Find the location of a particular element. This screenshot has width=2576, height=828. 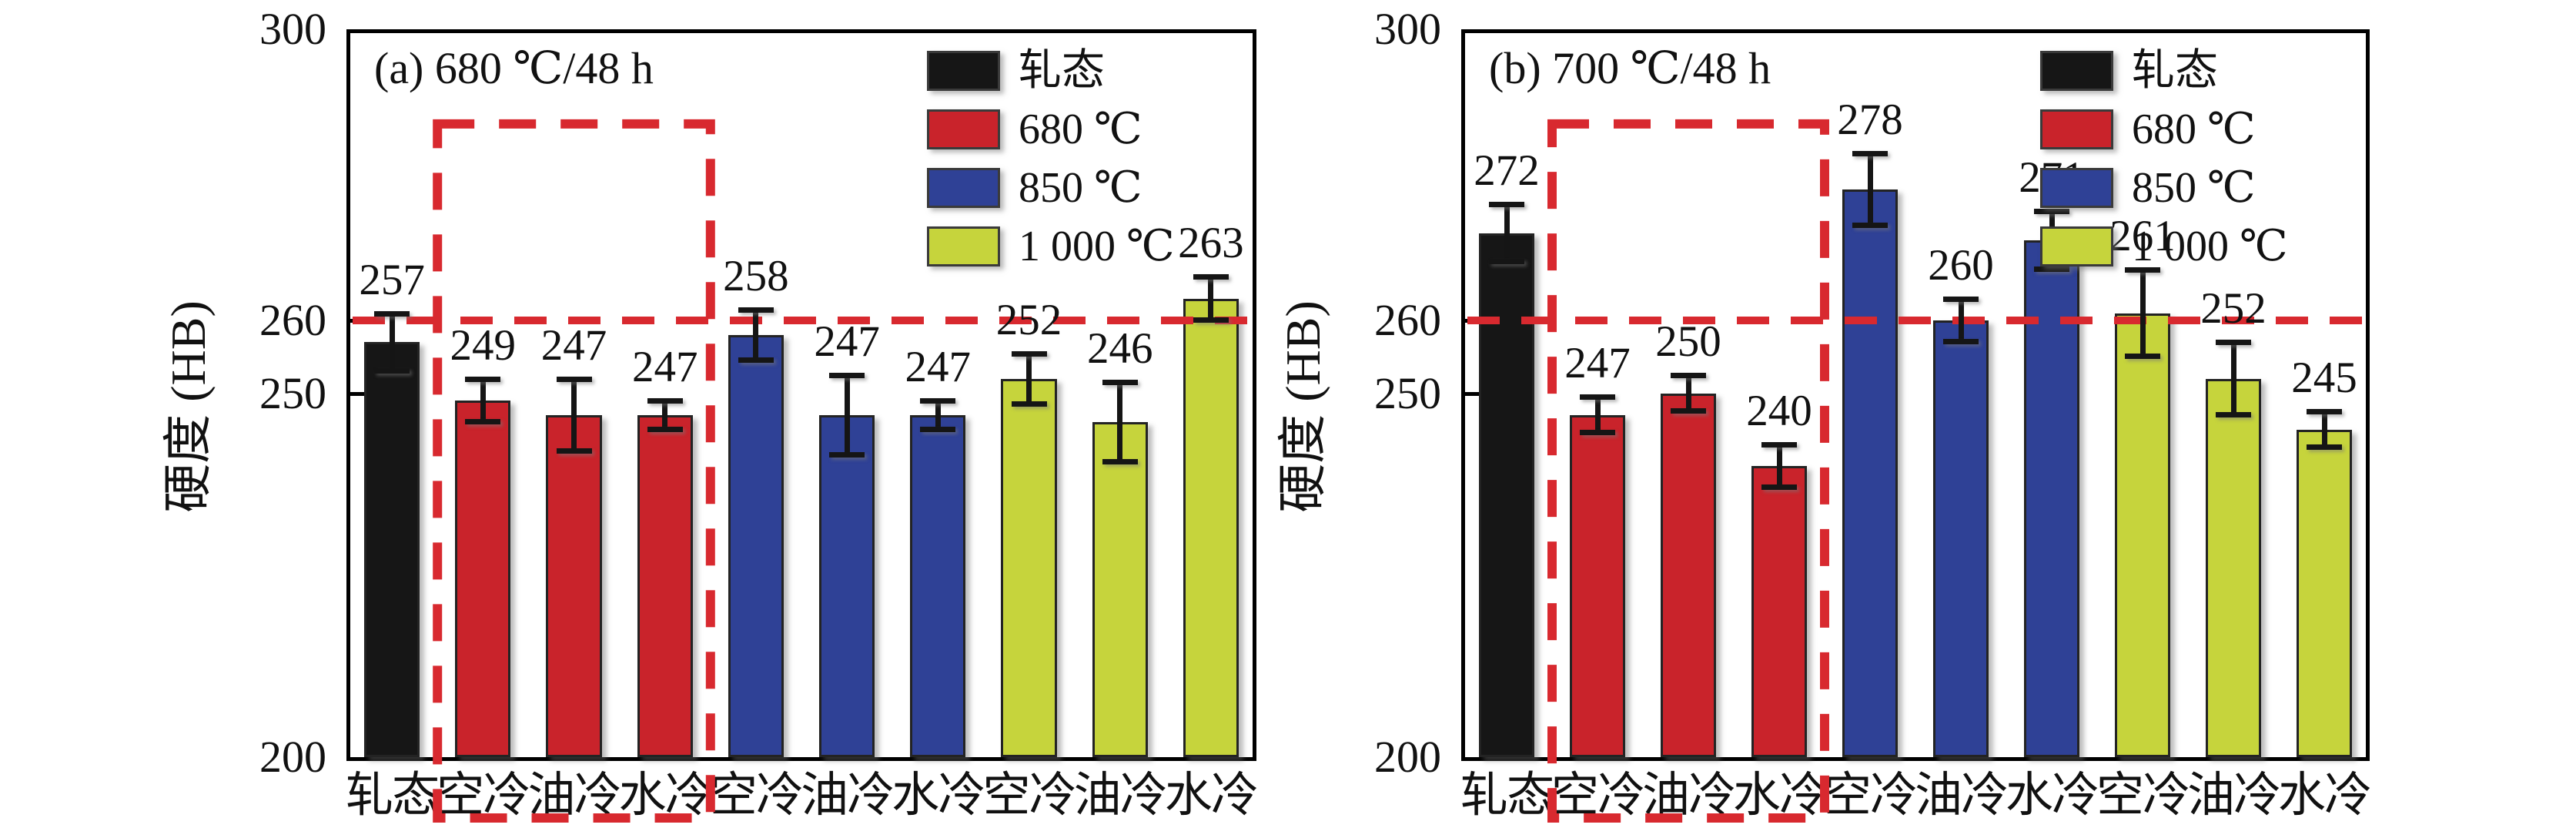

legend: 轧态 680 ℃ 850 ℃ 1 000 ℃ is located at coordinates (2164, 159).